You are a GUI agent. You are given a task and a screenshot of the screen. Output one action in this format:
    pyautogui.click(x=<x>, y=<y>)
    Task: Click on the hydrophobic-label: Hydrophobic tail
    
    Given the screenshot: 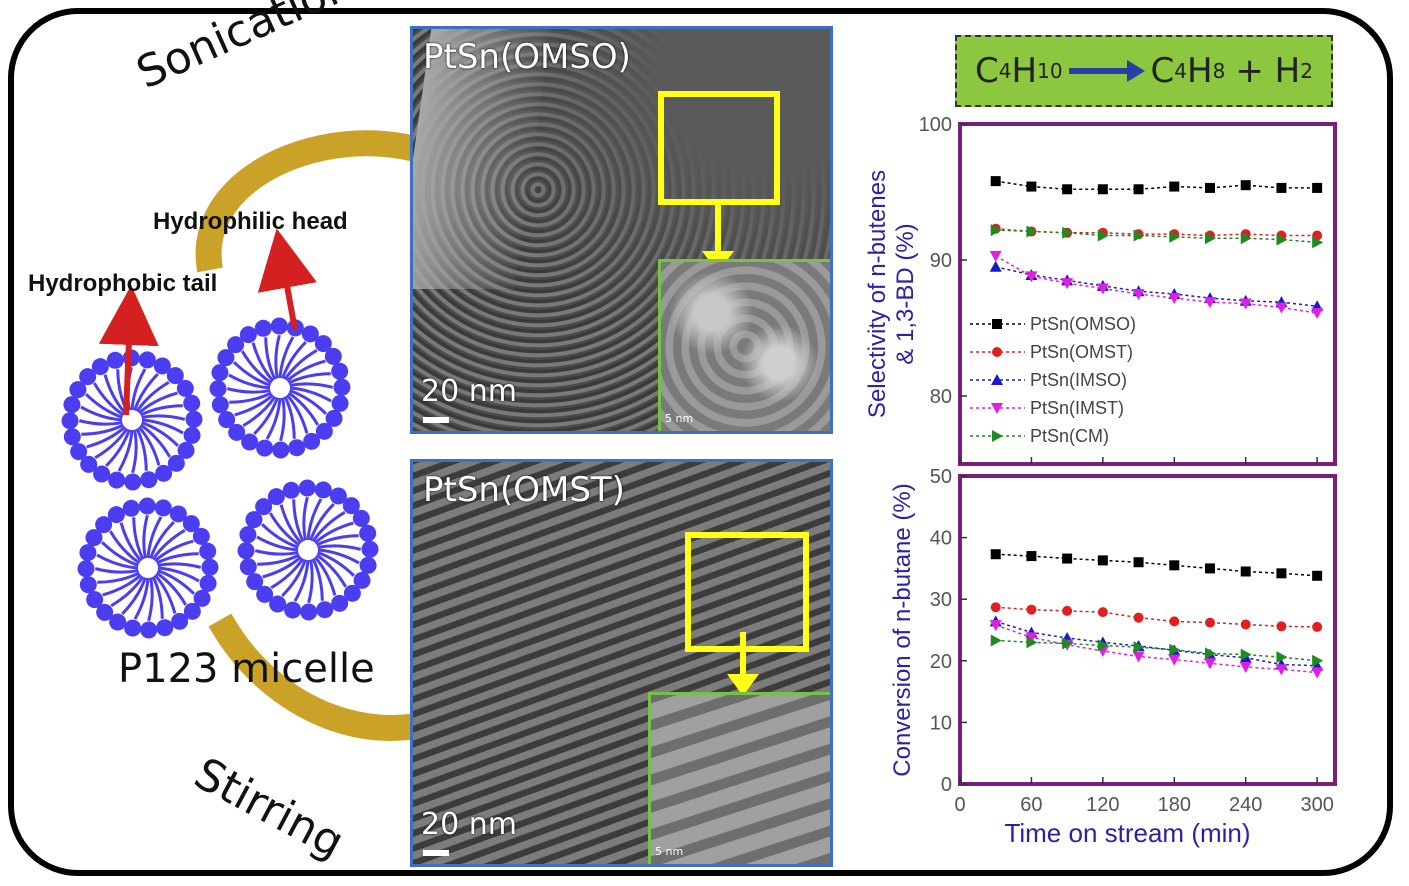 What is the action you would take?
    pyautogui.click(x=123, y=283)
    